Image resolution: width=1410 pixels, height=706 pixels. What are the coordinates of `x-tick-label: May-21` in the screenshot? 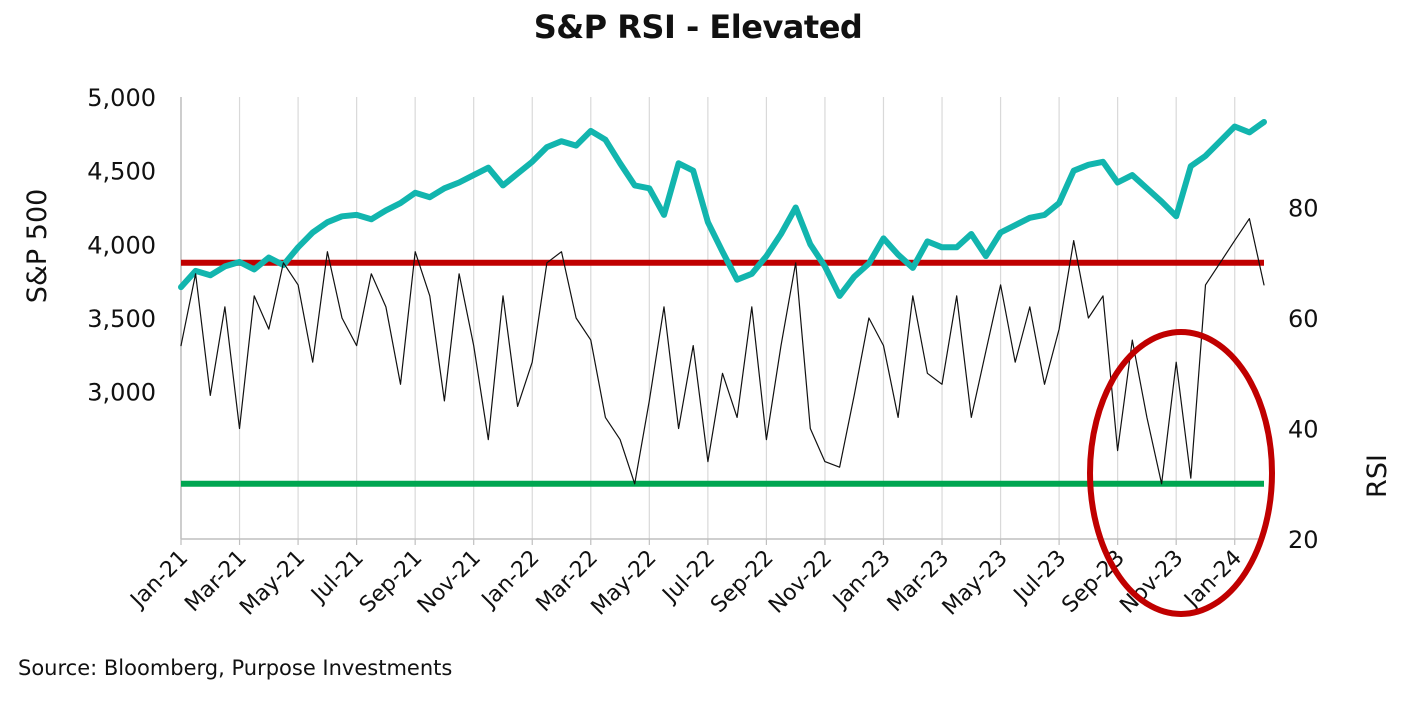 It's located at (272, 583).